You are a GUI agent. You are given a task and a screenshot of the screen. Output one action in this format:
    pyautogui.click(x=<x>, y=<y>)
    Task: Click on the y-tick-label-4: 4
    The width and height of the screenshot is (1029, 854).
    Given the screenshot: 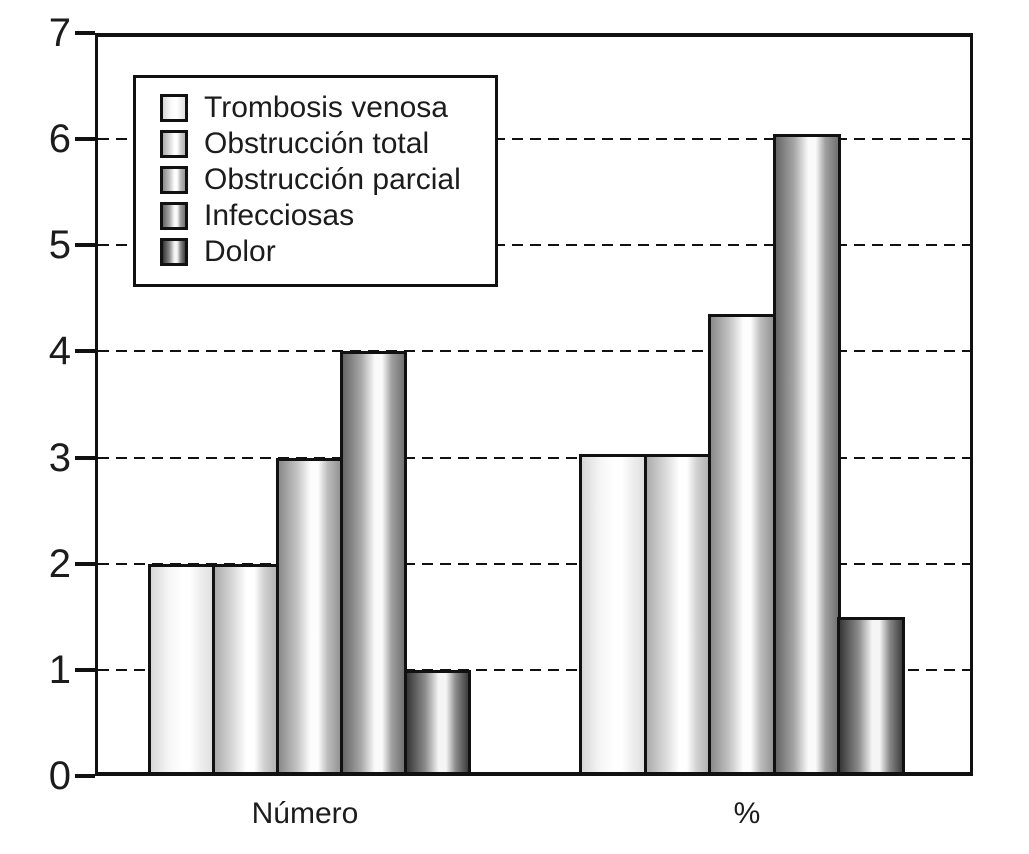 What is the action you would take?
    pyautogui.click(x=59, y=351)
    